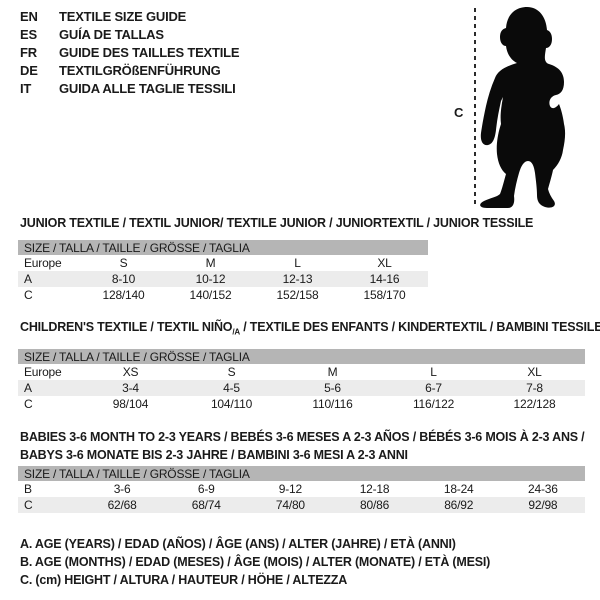  Describe the element at coordinates (123, 279) in the screenshot. I see `cell: 8-10` at that location.